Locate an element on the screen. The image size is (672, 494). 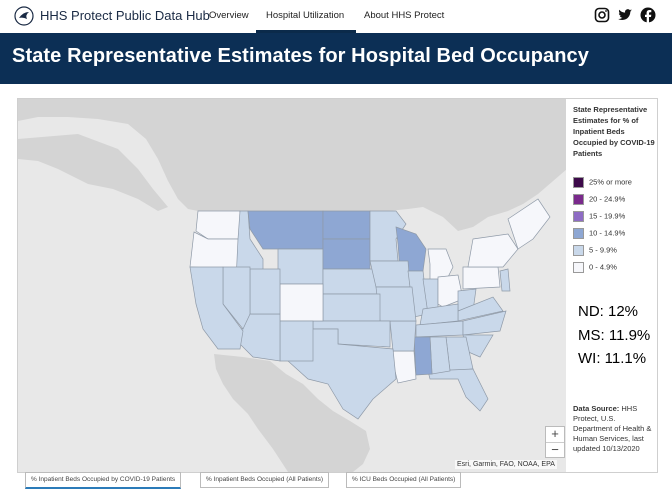
state-kansas is located at coordinates (351, 307).